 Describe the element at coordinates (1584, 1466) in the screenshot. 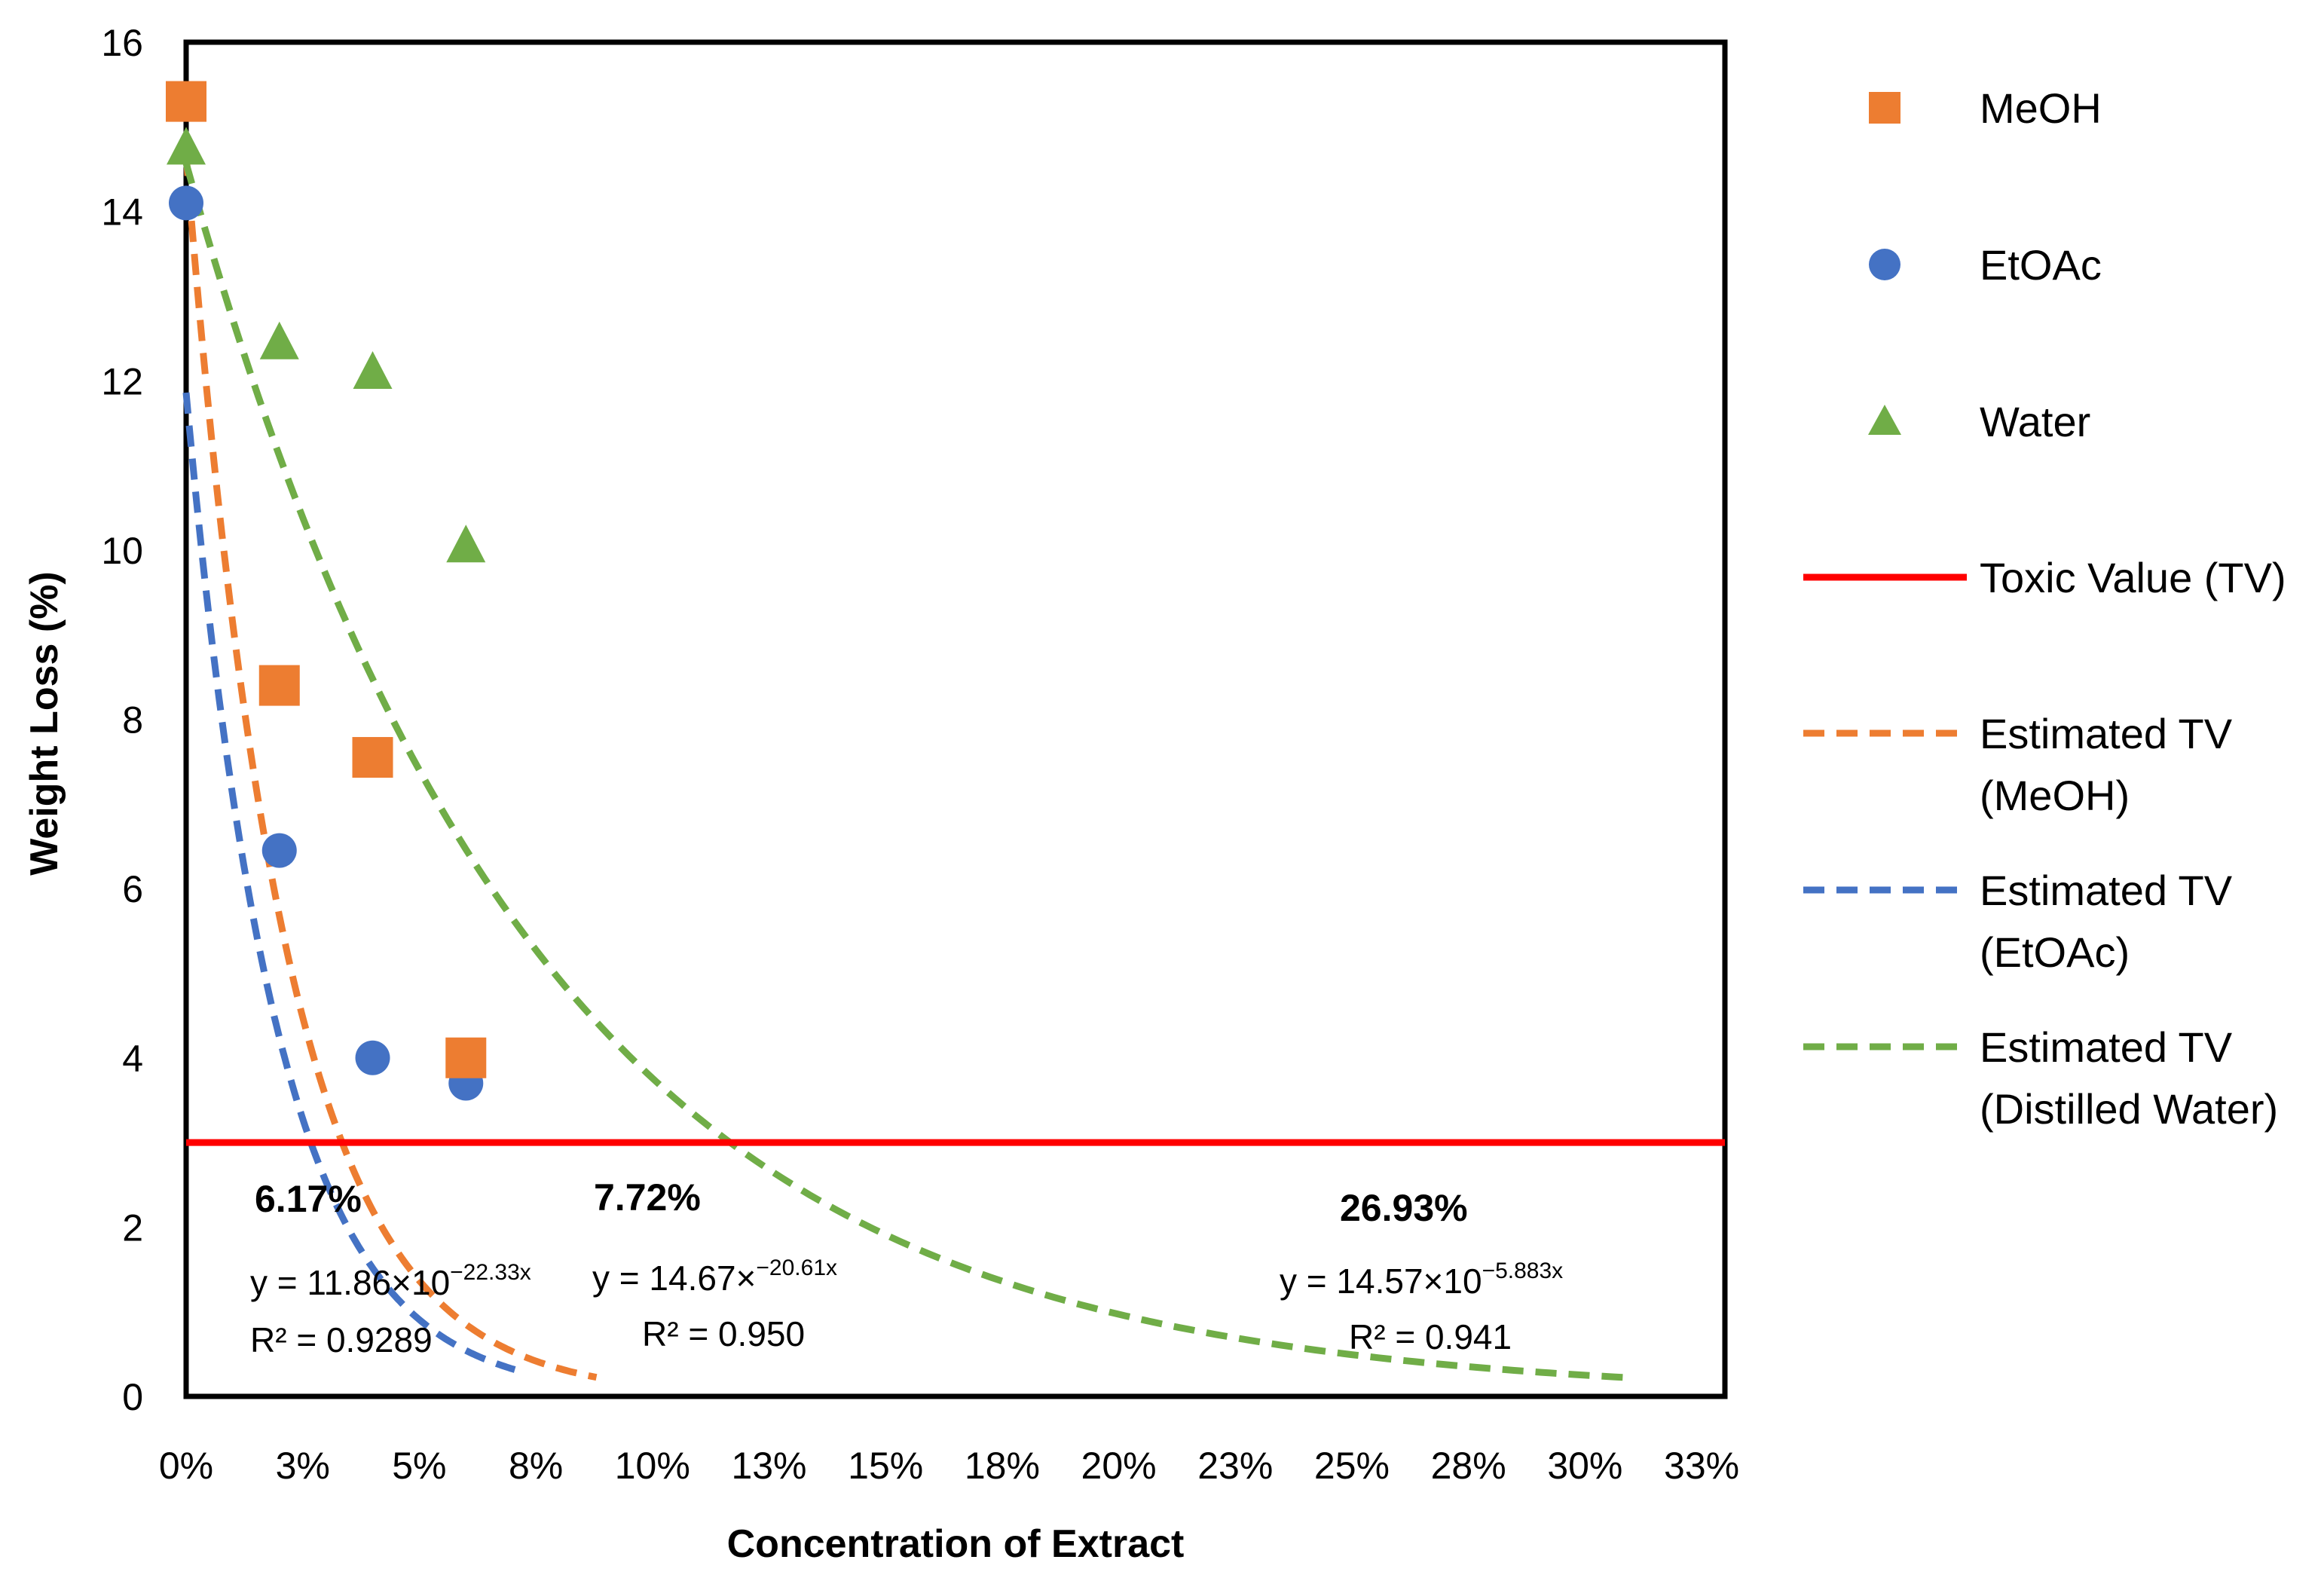

I see `x-tick-label: 30%` at that location.